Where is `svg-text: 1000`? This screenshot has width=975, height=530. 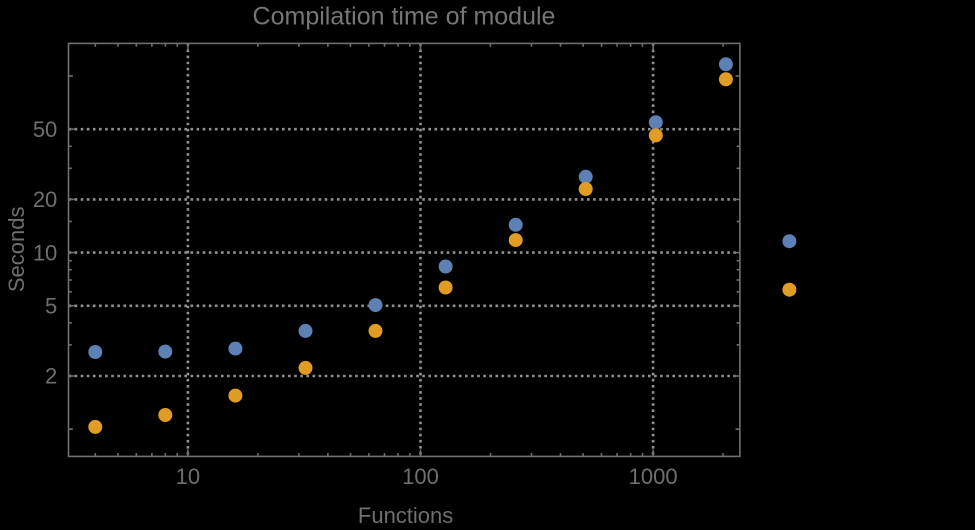 svg-text: 1000 is located at coordinates (653, 476).